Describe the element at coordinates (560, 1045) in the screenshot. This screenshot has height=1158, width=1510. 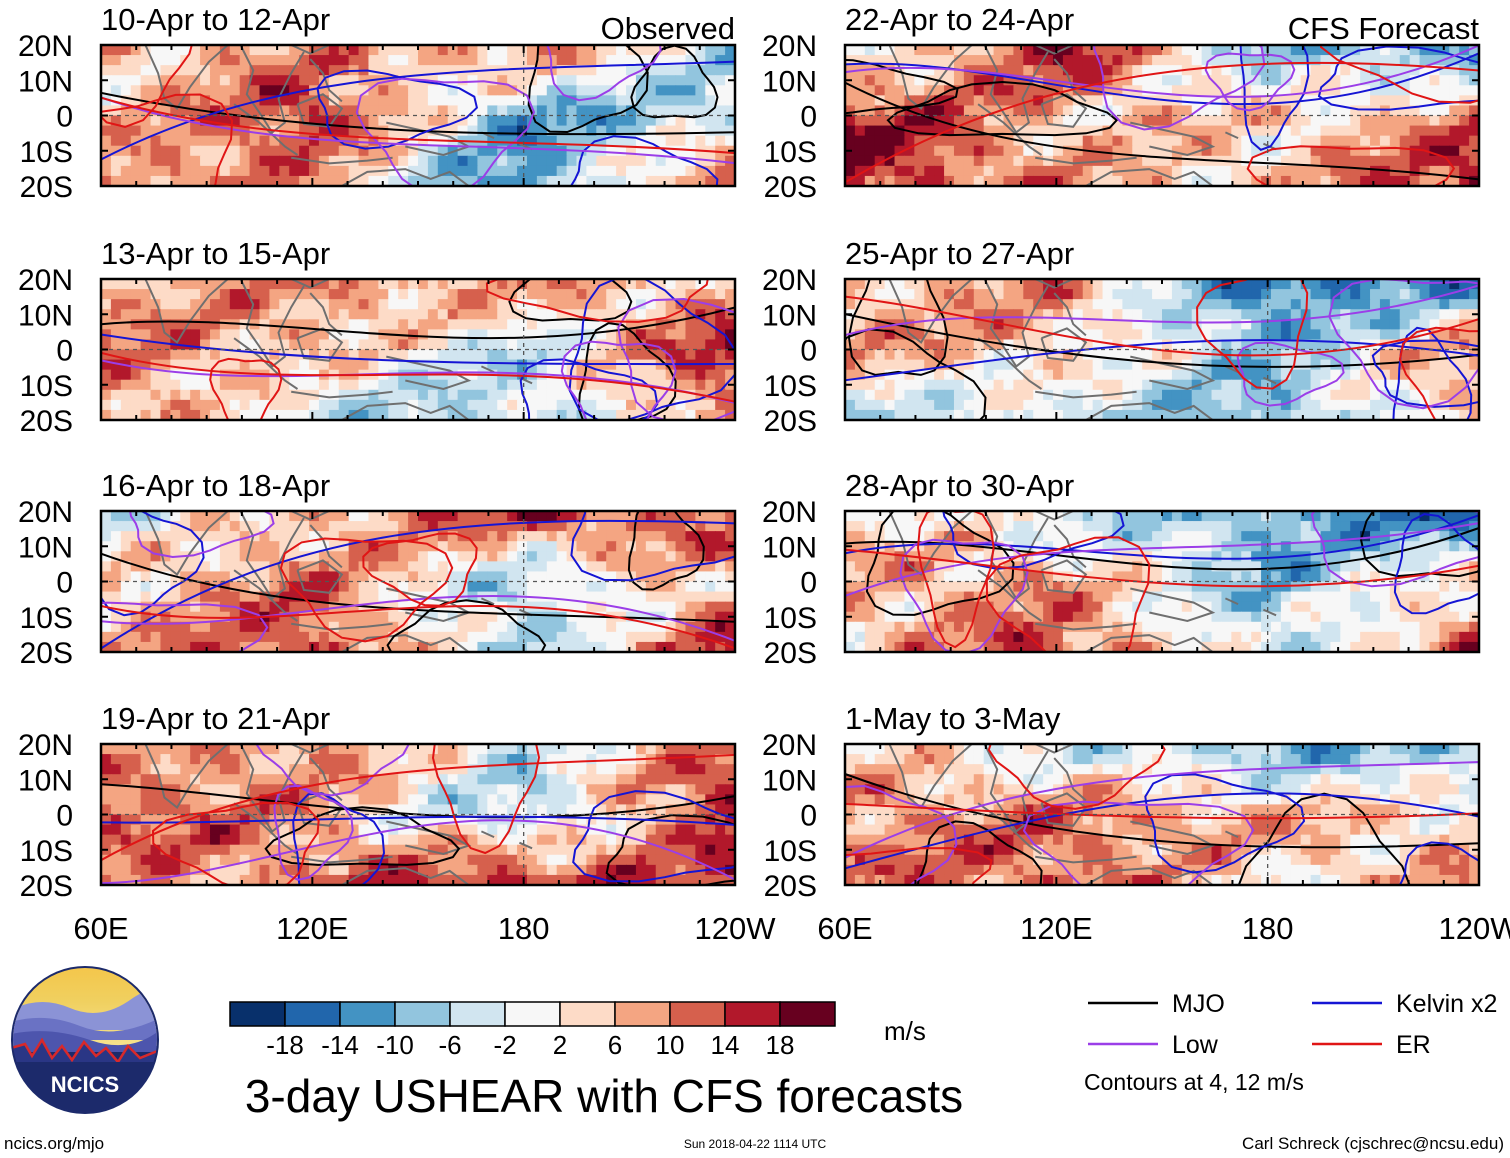
I see `colorbar-tick-label: 2` at that location.